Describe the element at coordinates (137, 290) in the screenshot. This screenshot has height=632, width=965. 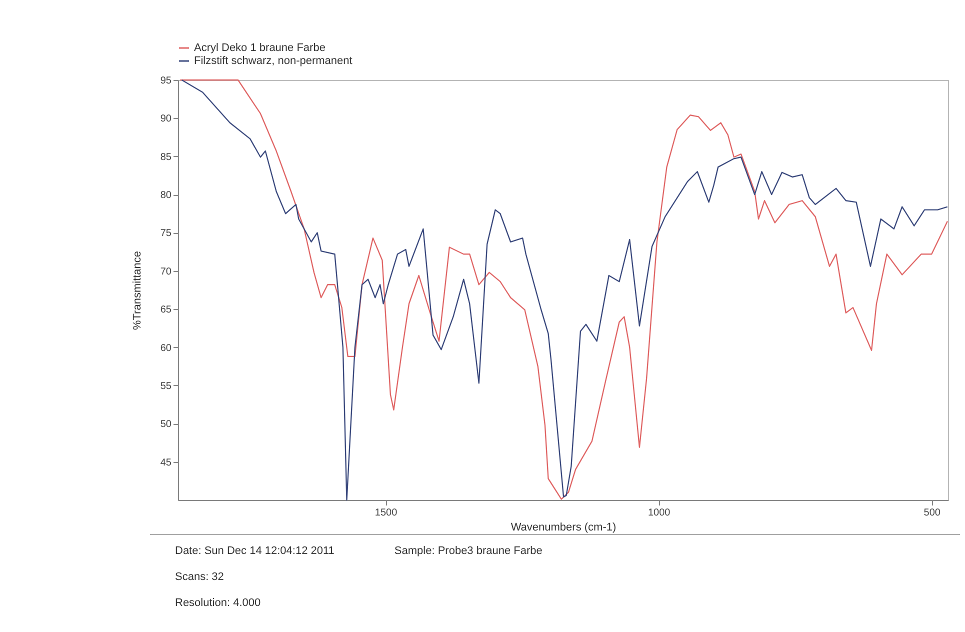
I see `y-axis-title: %Transmittance` at that location.